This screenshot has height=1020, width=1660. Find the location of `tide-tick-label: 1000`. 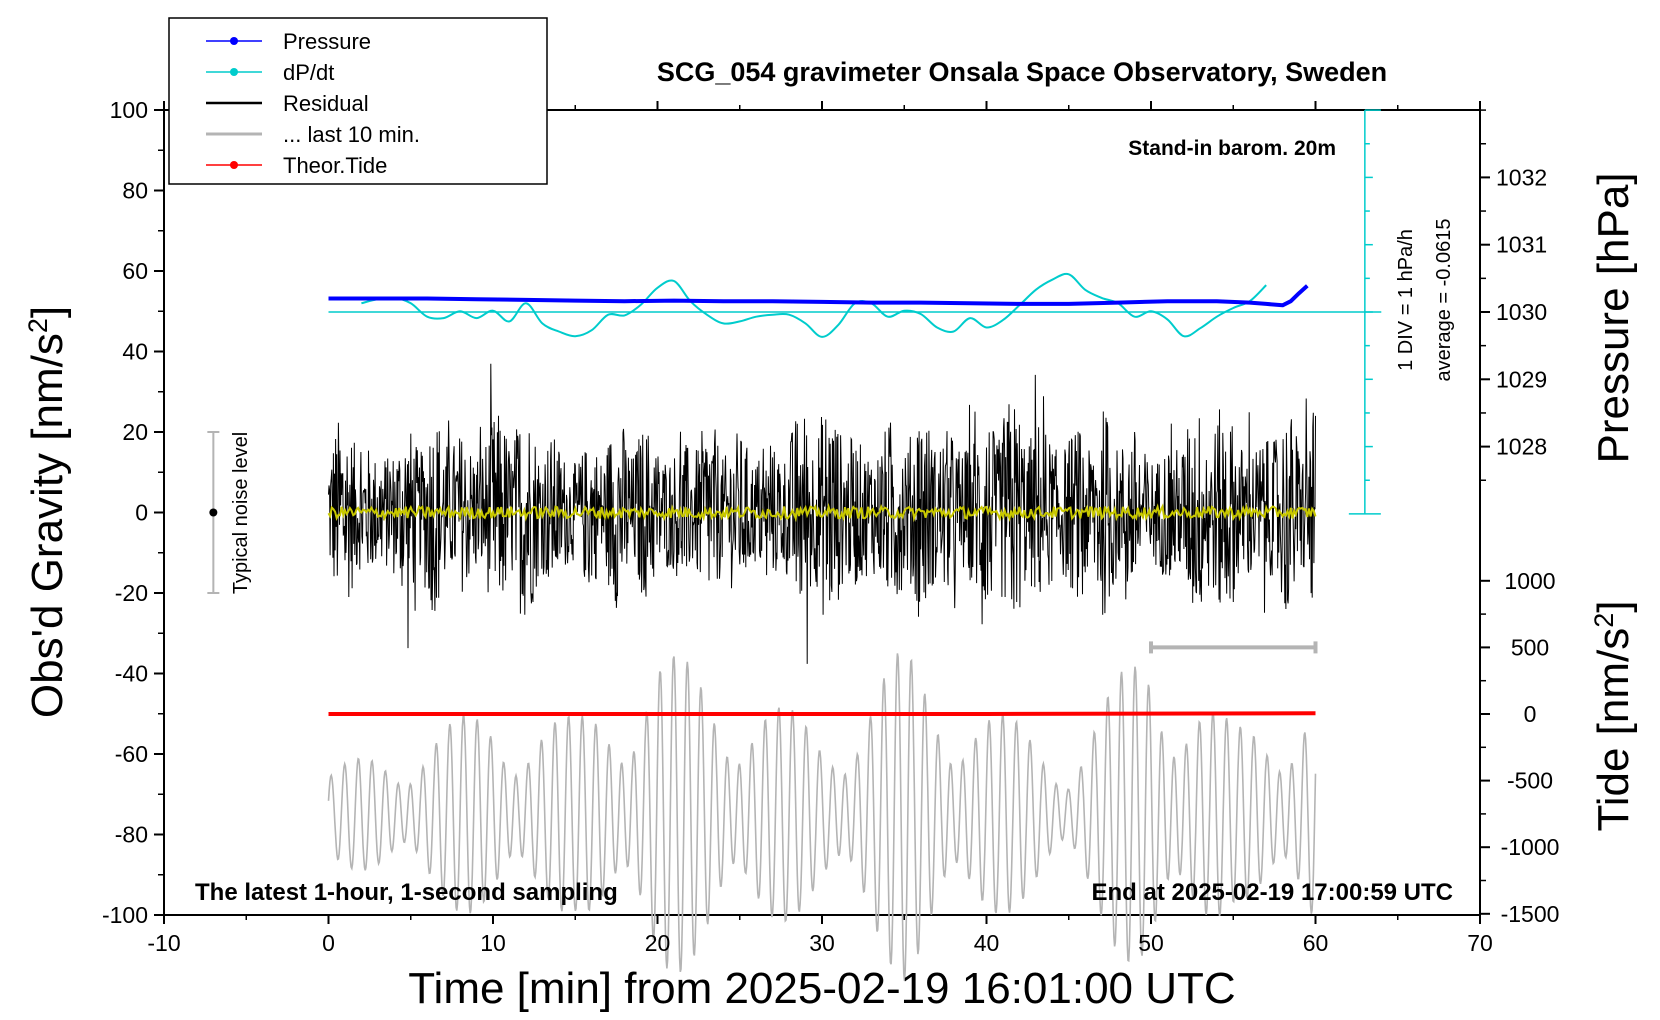

tide-tick-label: 1000 is located at coordinates (1529, 581).